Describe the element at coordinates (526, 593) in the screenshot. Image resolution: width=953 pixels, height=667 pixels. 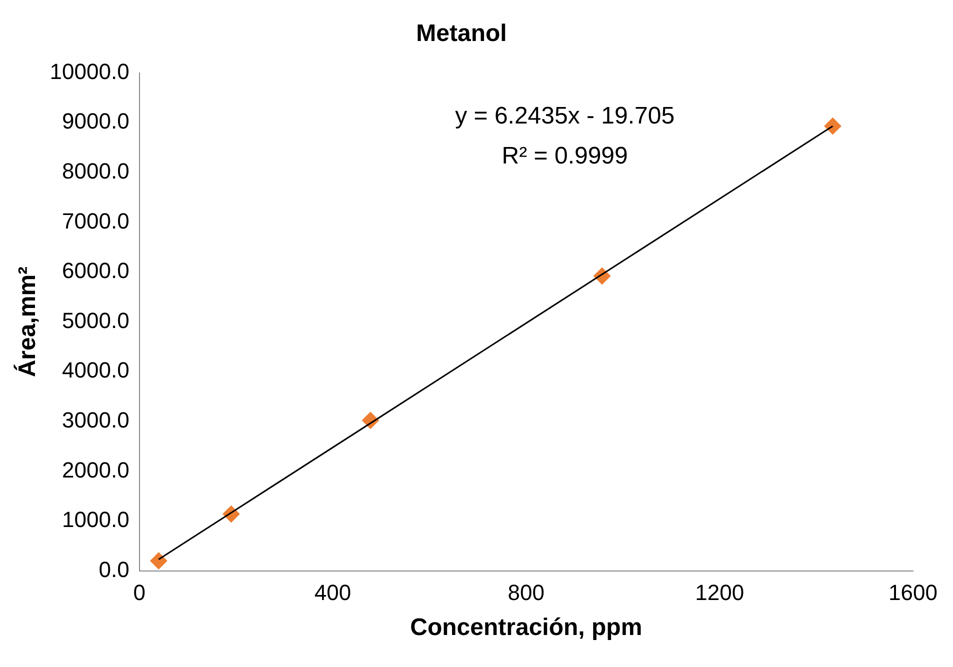
I see `x-tick-label: 800` at that location.